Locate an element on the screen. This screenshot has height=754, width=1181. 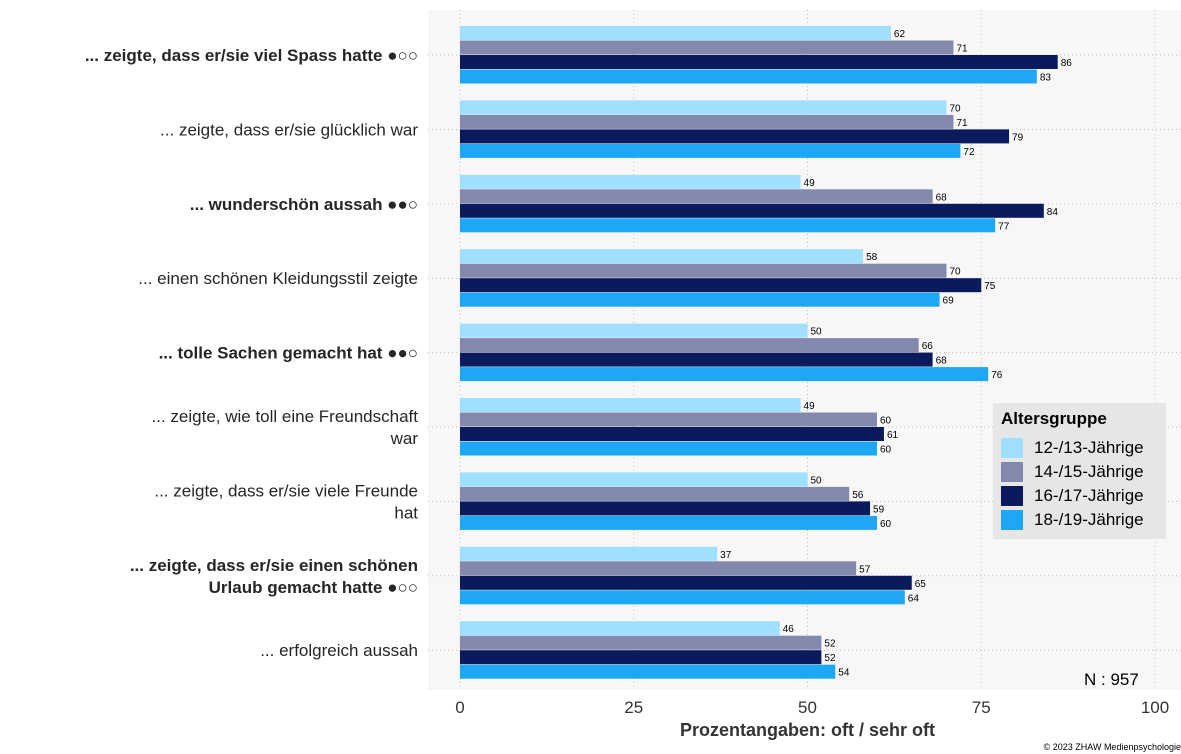
data-label-6-2: 59 is located at coordinates (879, 509).